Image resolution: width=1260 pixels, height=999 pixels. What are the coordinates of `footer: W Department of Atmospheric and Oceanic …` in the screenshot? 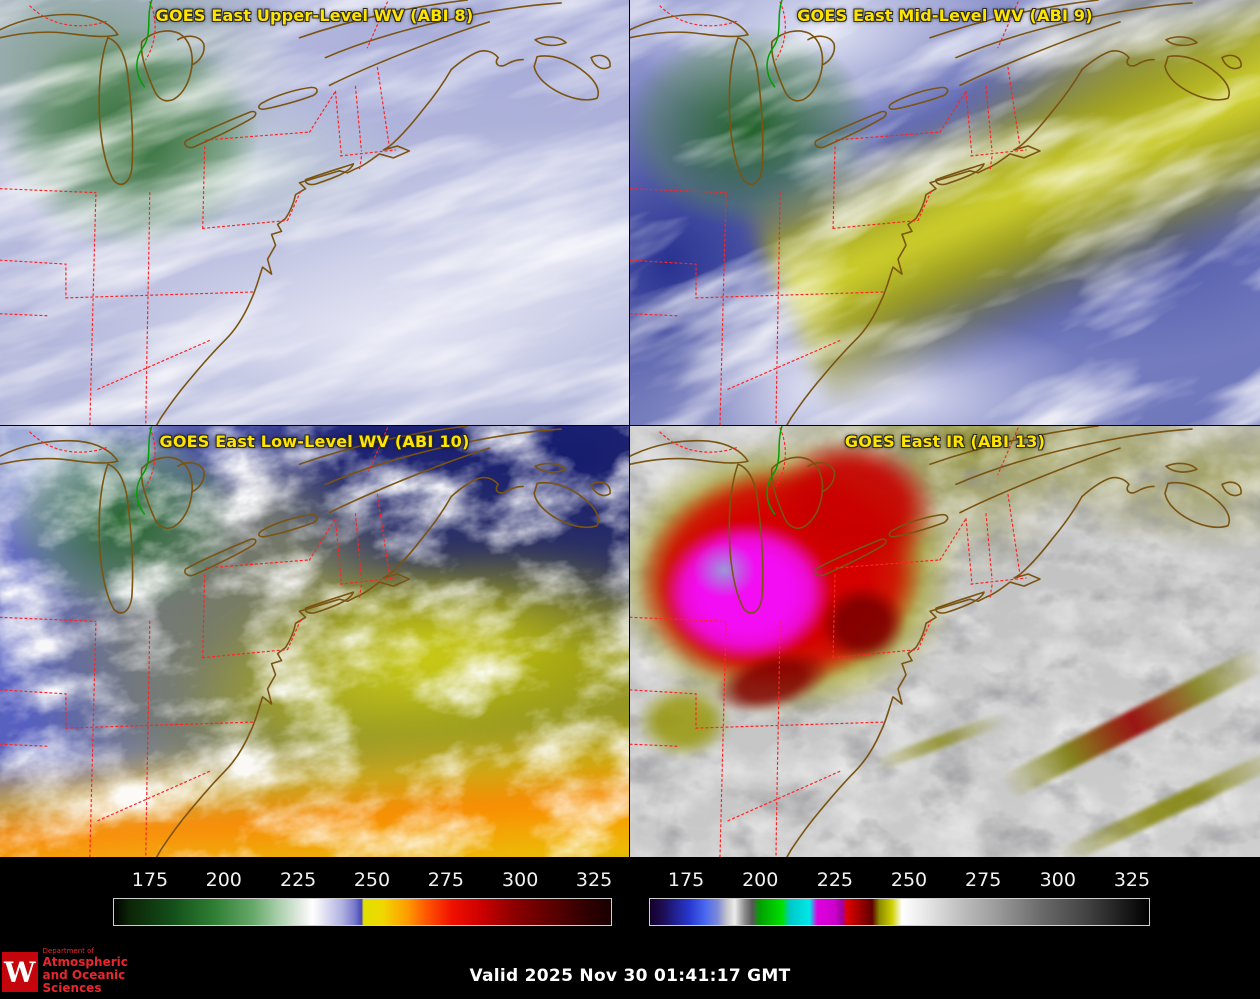 It's located at (630, 972).